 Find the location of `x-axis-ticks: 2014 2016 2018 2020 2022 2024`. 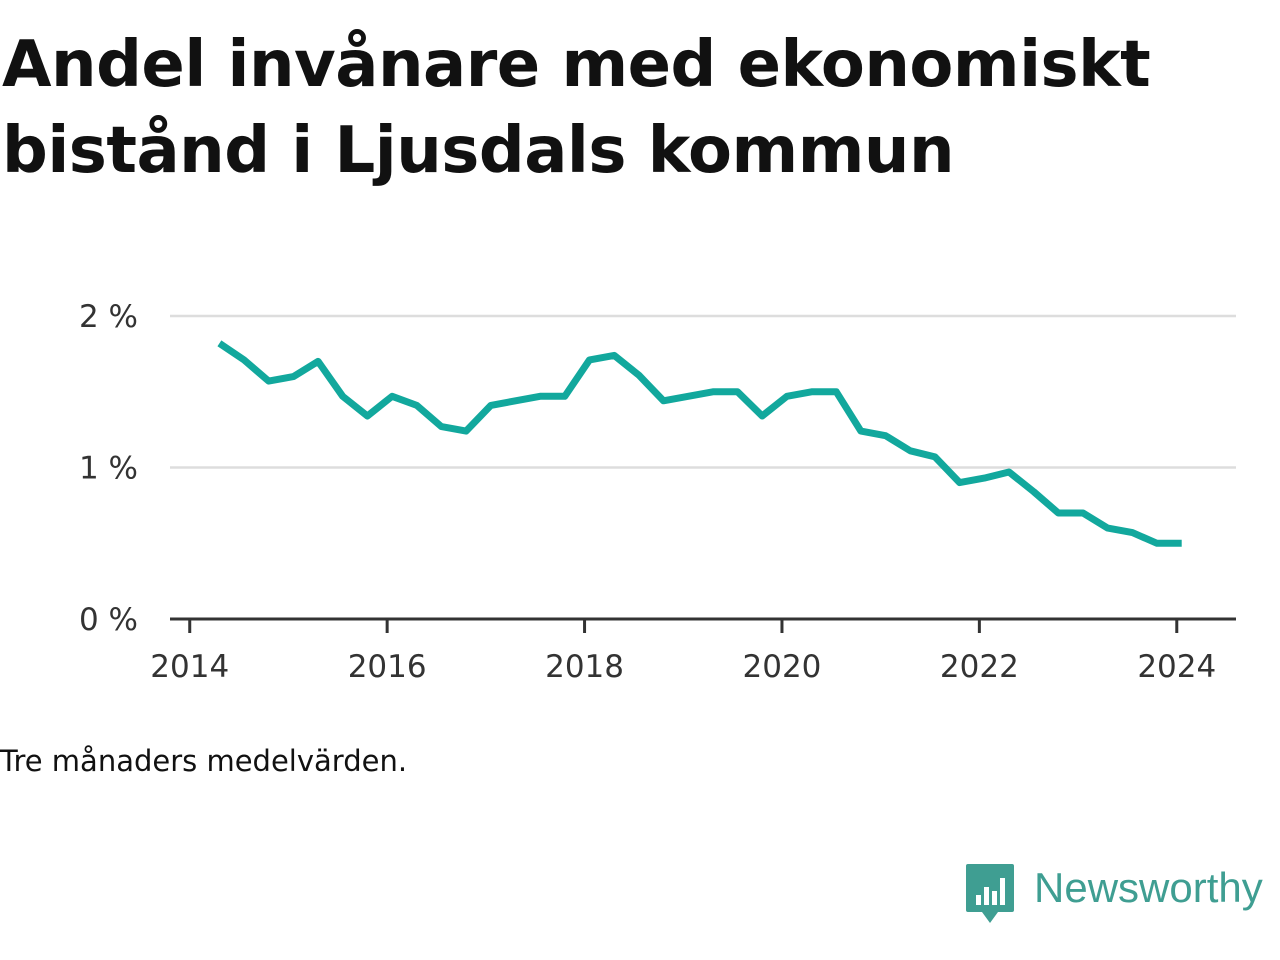

x-axis-ticks: 2014 2016 2018 2020 2022 2024 is located at coordinates (683, 652).